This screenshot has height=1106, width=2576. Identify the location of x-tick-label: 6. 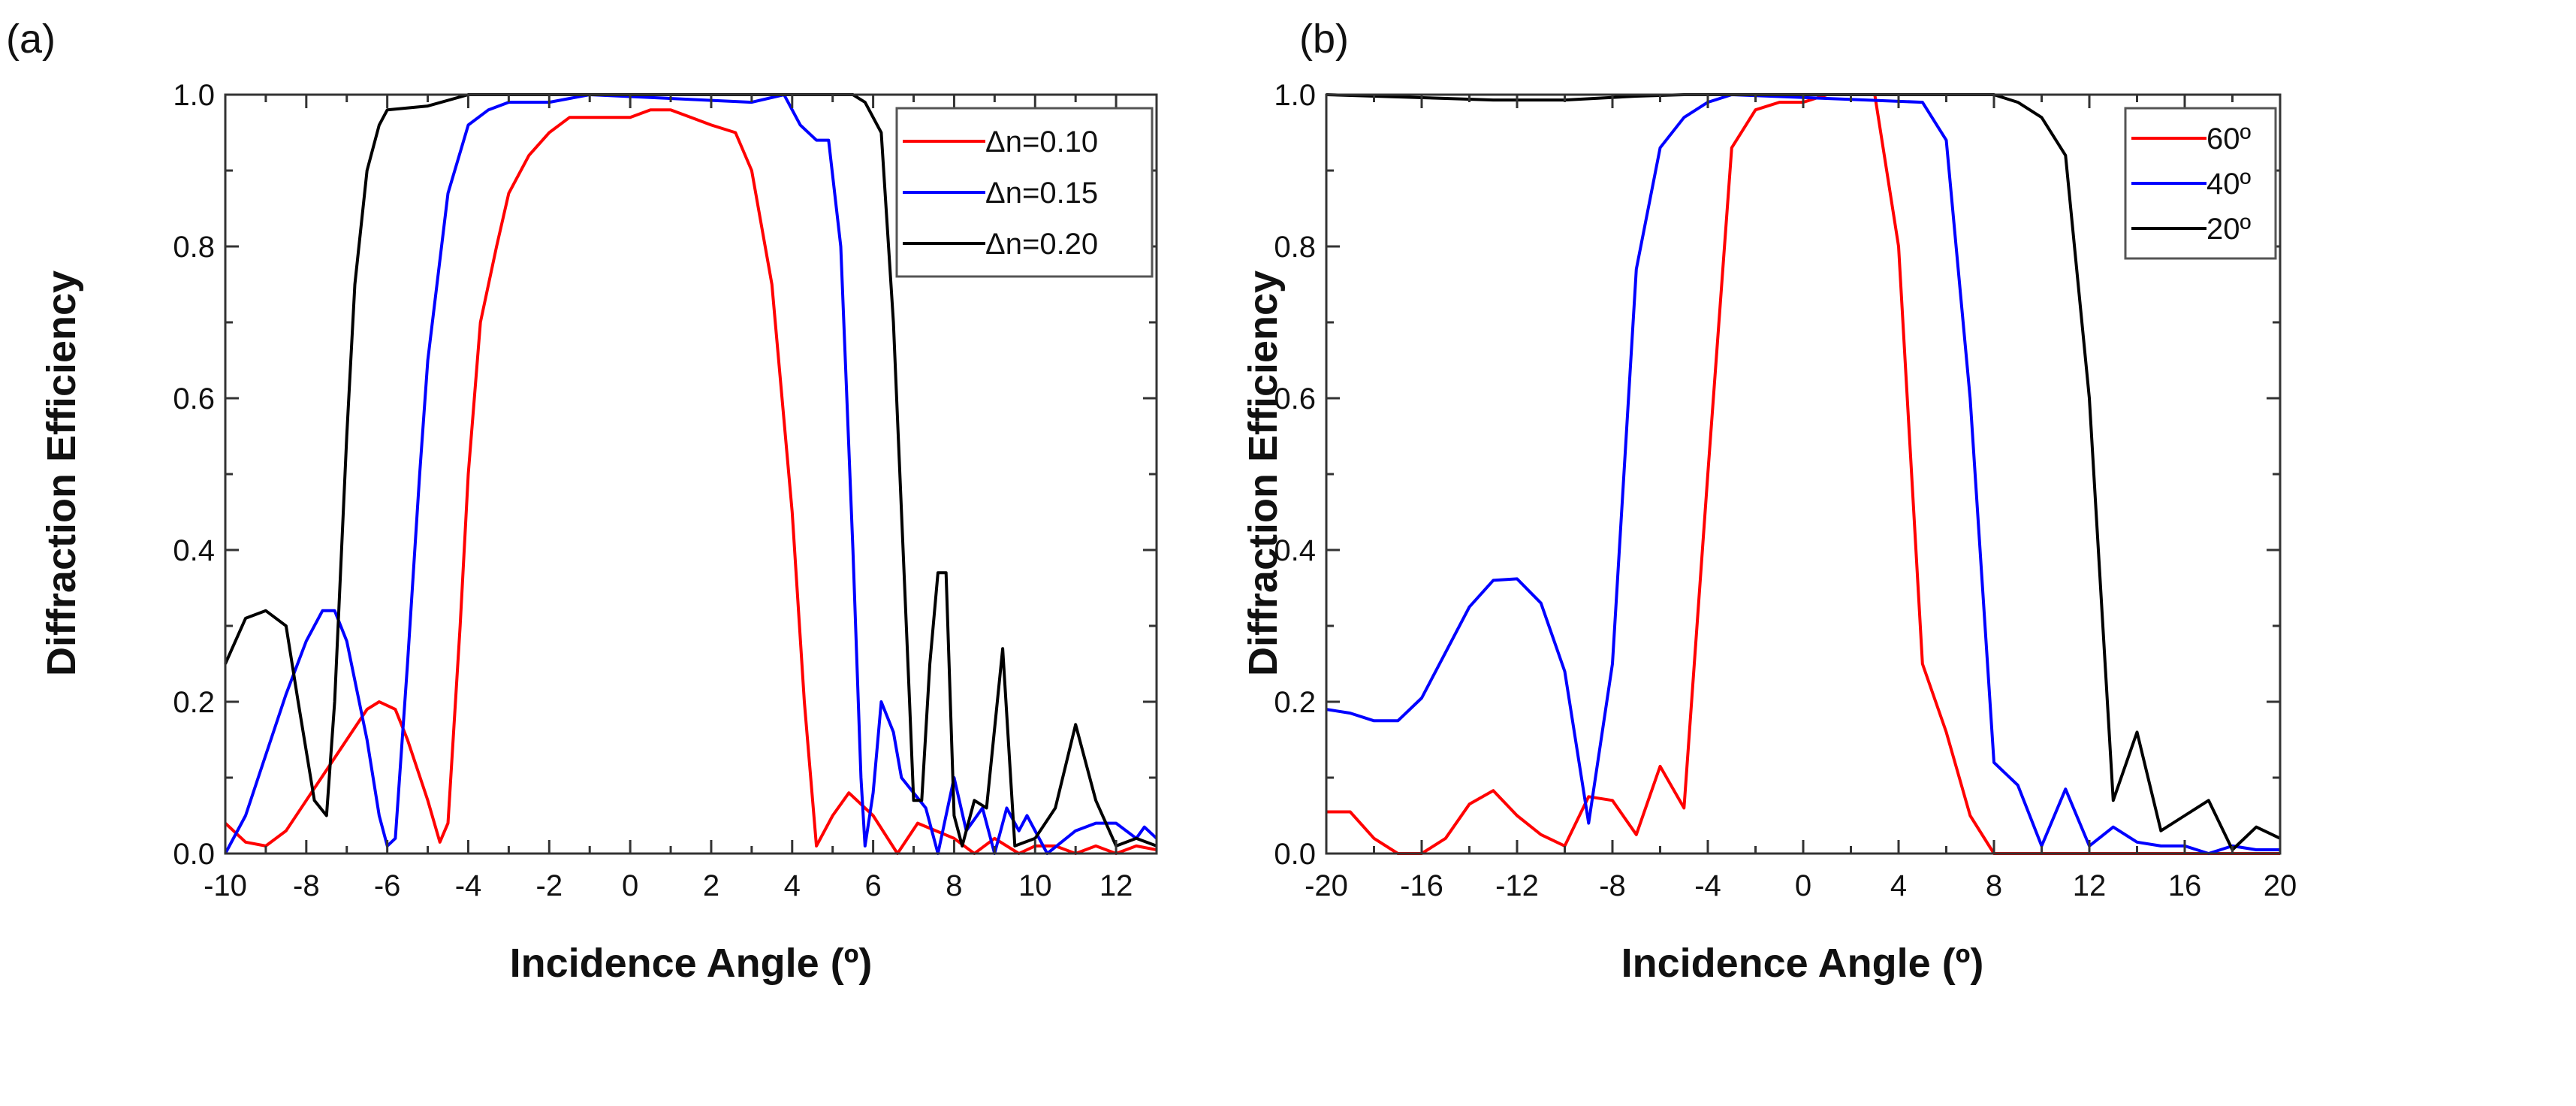
(873, 885).